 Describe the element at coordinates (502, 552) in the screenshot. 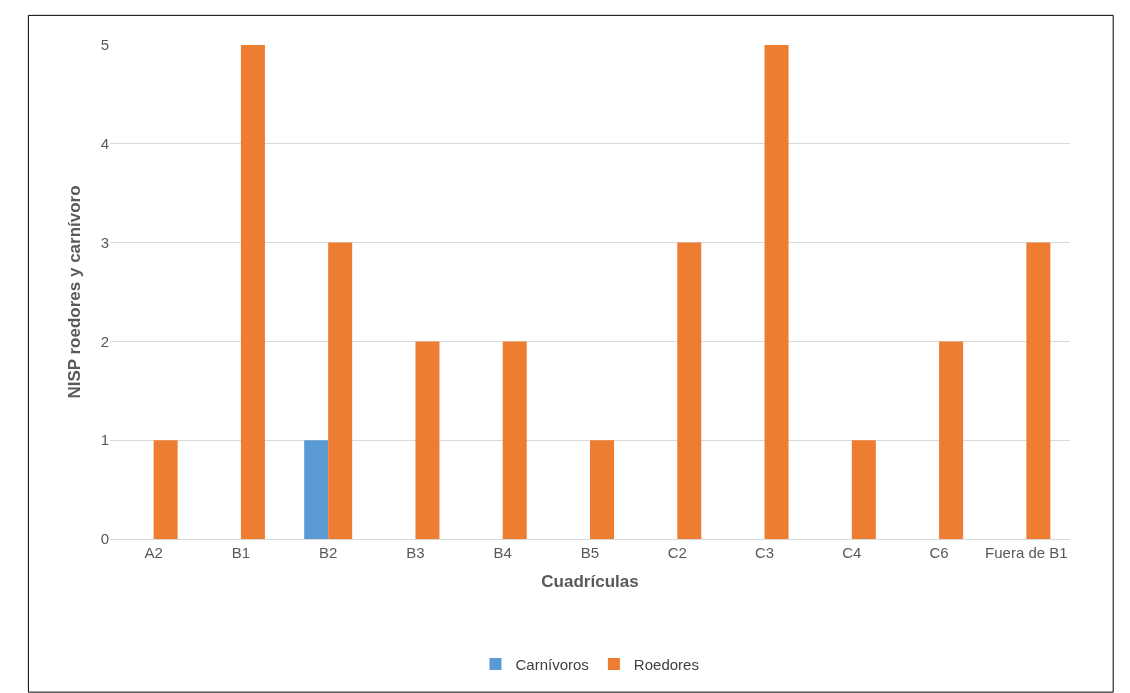

I see `x-tick-label: B4` at that location.